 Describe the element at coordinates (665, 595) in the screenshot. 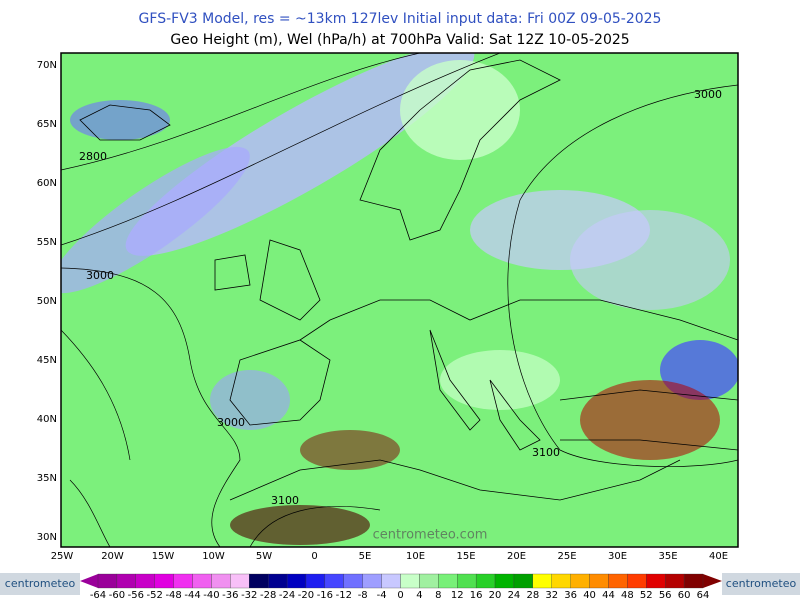

I see `colorbar-label: 56` at that location.